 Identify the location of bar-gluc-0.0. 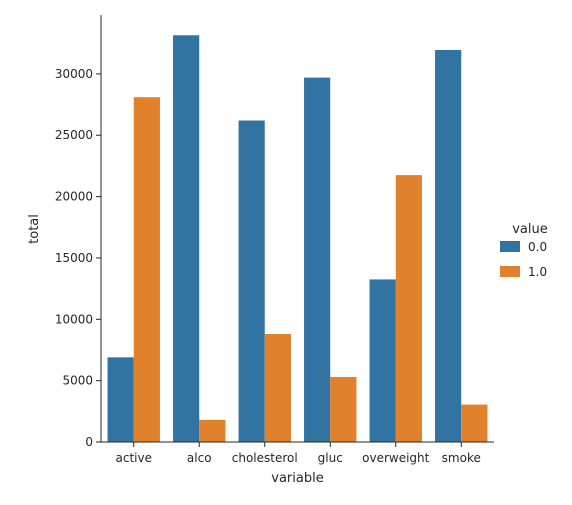
(317, 259).